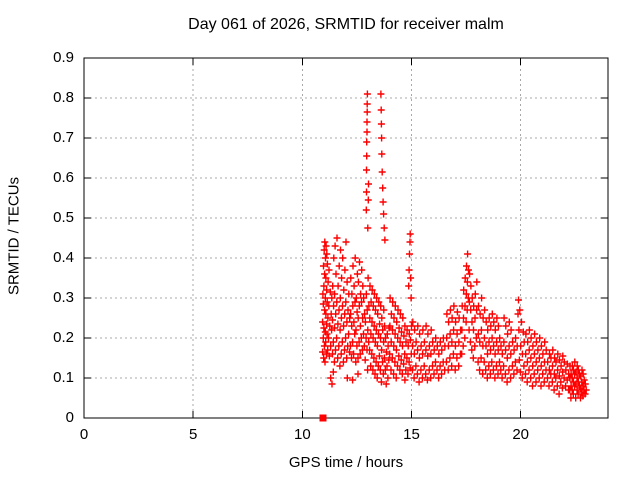  Describe the element at coordinates (63, 137) in the screenshot. I see `y-tick-label: 0.7` at that location.